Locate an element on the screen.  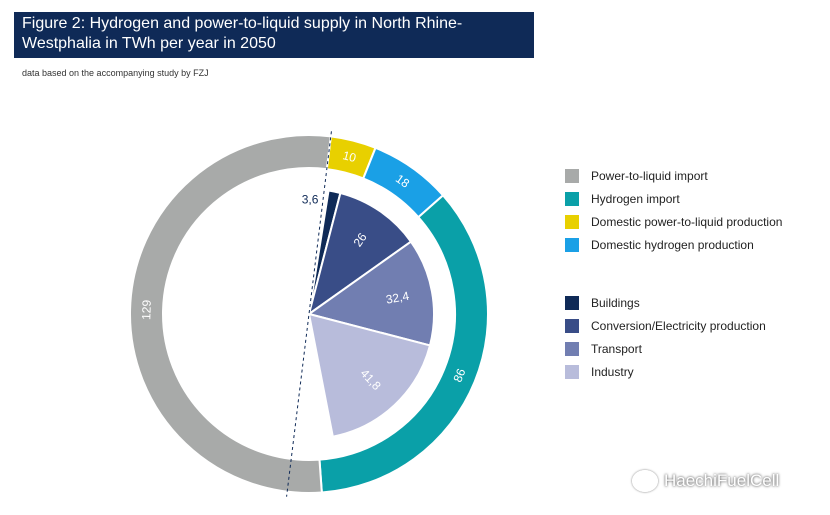
pie-slice-transport is located at coordinates (370, 293).